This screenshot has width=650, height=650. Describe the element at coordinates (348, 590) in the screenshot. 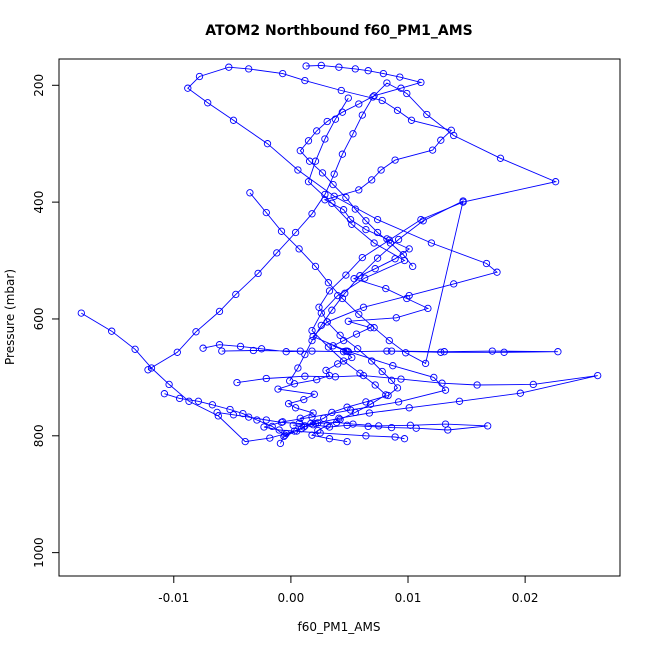

I see `x-axis: -0.01 0.00 0.01 0.02` at that location.